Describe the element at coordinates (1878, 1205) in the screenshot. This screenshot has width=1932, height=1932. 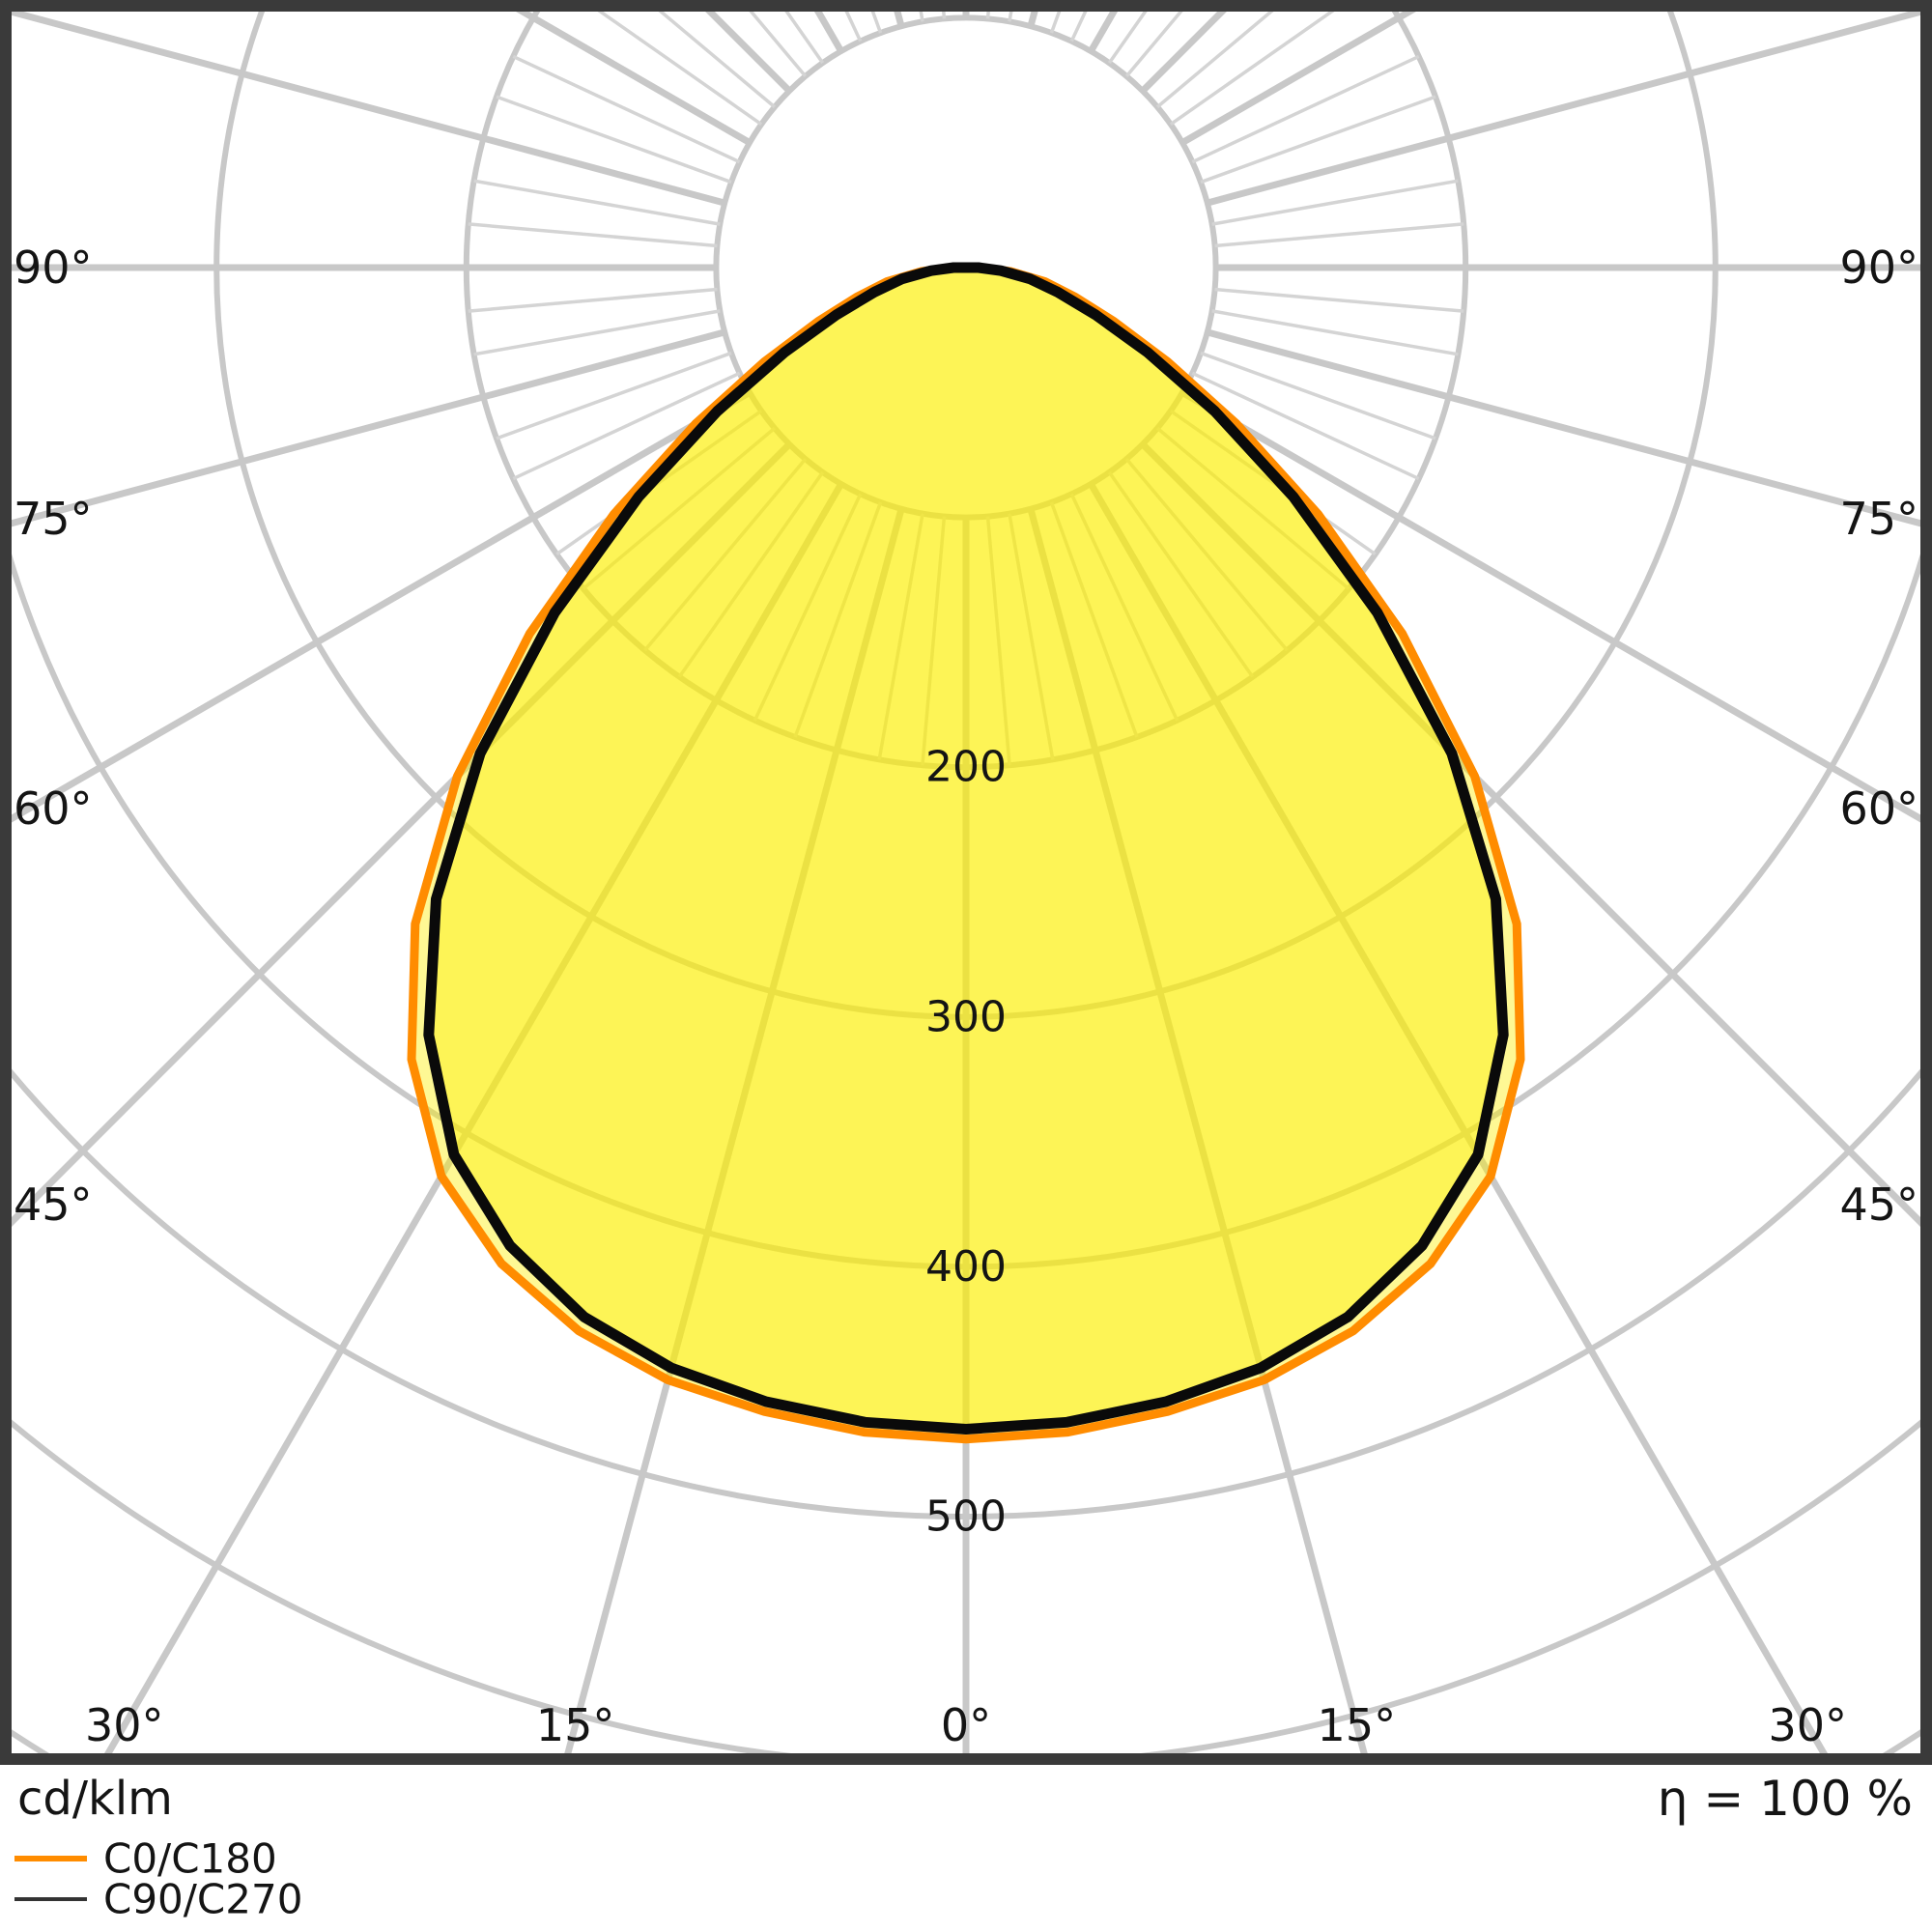
I see `angle-label-right-45: 45°` at that location.